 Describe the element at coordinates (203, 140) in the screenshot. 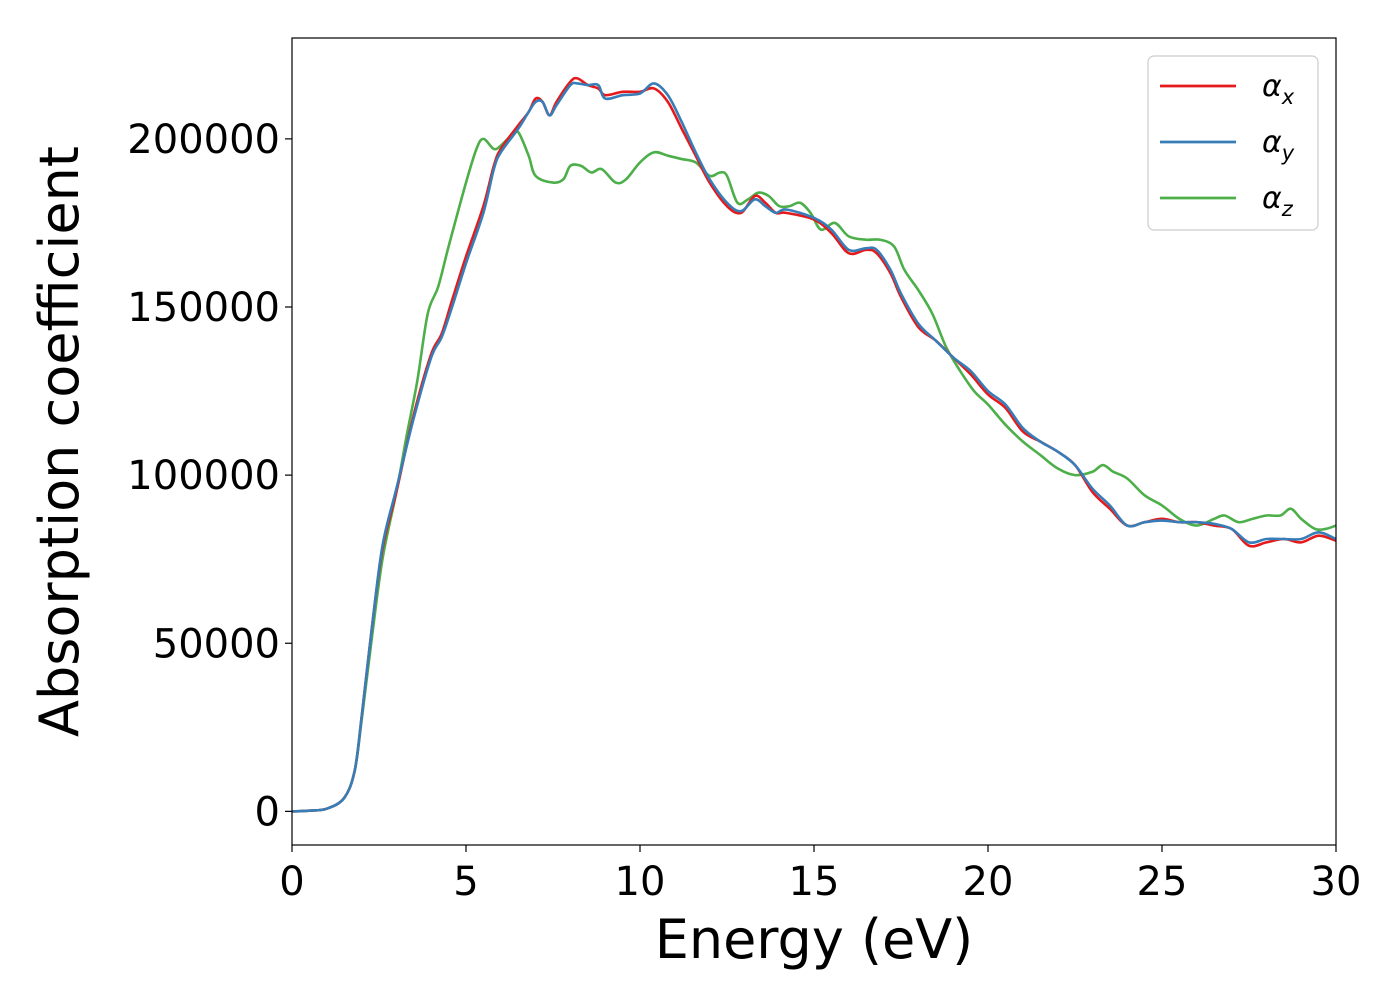

I see `y-tick-label: 200000` at that location.